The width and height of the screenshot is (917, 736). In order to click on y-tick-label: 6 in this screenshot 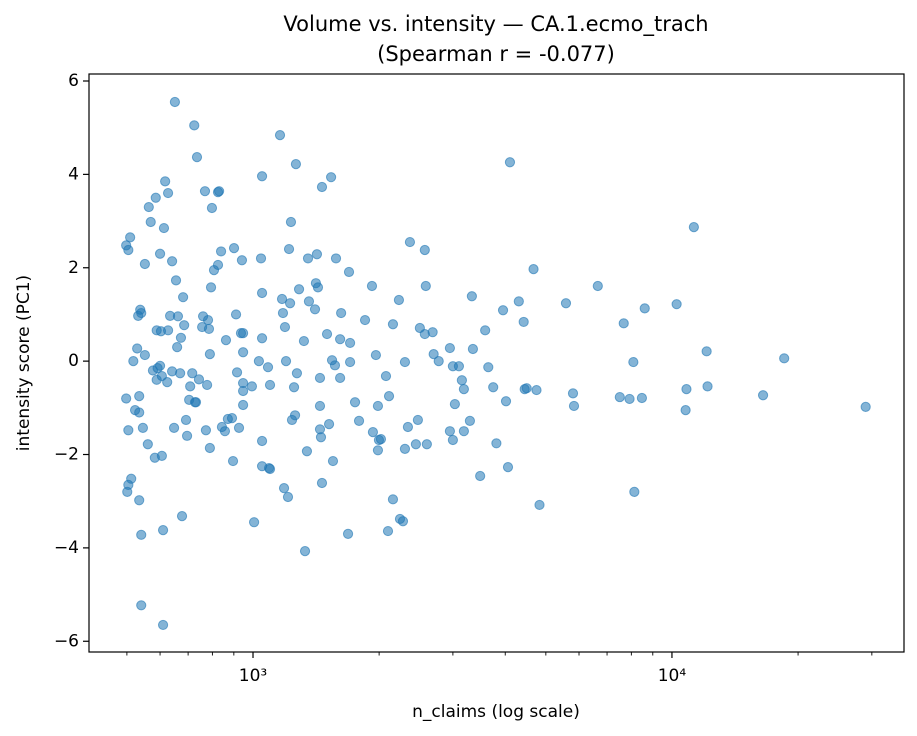, I will do `click(73, 81)`.